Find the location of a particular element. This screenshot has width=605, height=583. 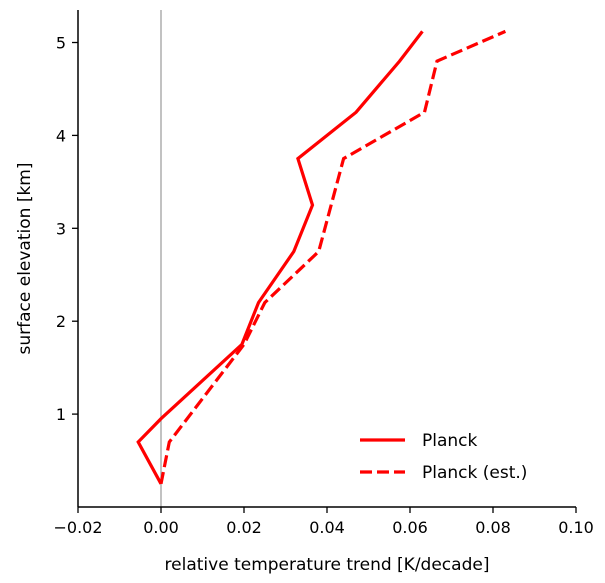

x-ticks: −0.02 0.00 0.02 0.04 0.06 0.08 0.10 is located at coordinates (323, 522).